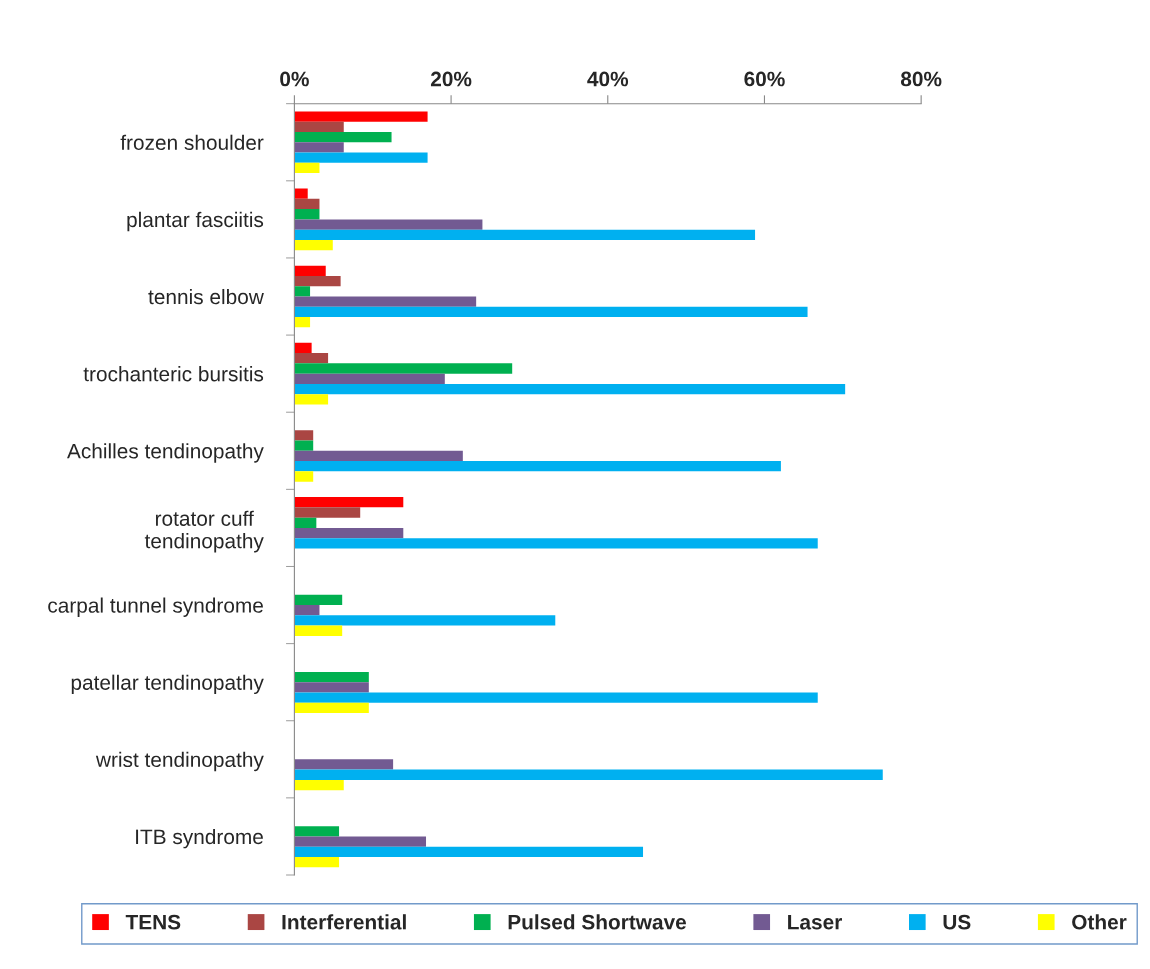 The image size is (1150, 969). What do you see at coordinates (815, 922) in the screenshot?
I see `legend-label: Laser` at bounding box center [815, 922].